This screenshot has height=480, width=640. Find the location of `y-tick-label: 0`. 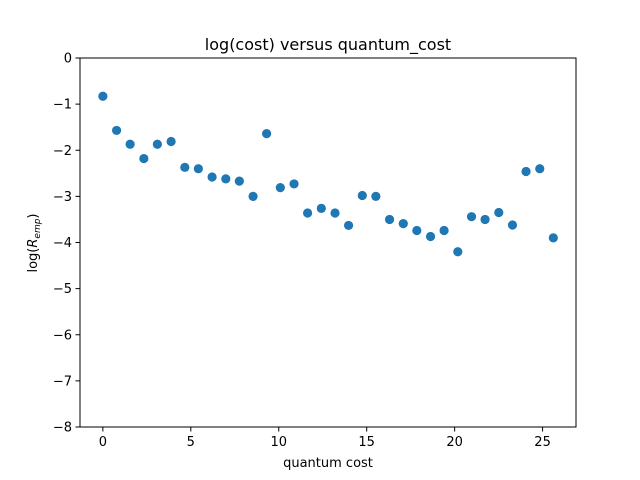

y-tick-label: 0 is located at coordinates (68, 59).